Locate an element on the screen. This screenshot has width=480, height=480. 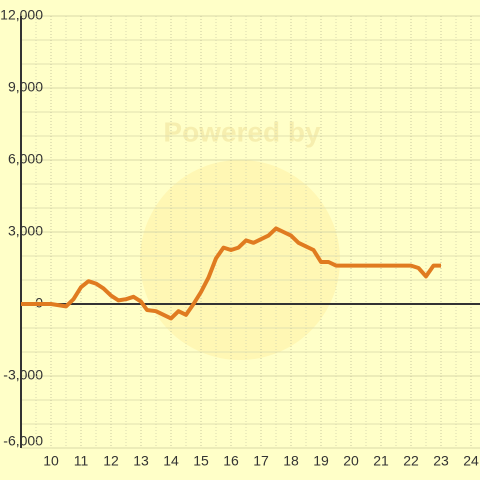
y-tick-label: 3,000 is located at coordinates (25, 231).